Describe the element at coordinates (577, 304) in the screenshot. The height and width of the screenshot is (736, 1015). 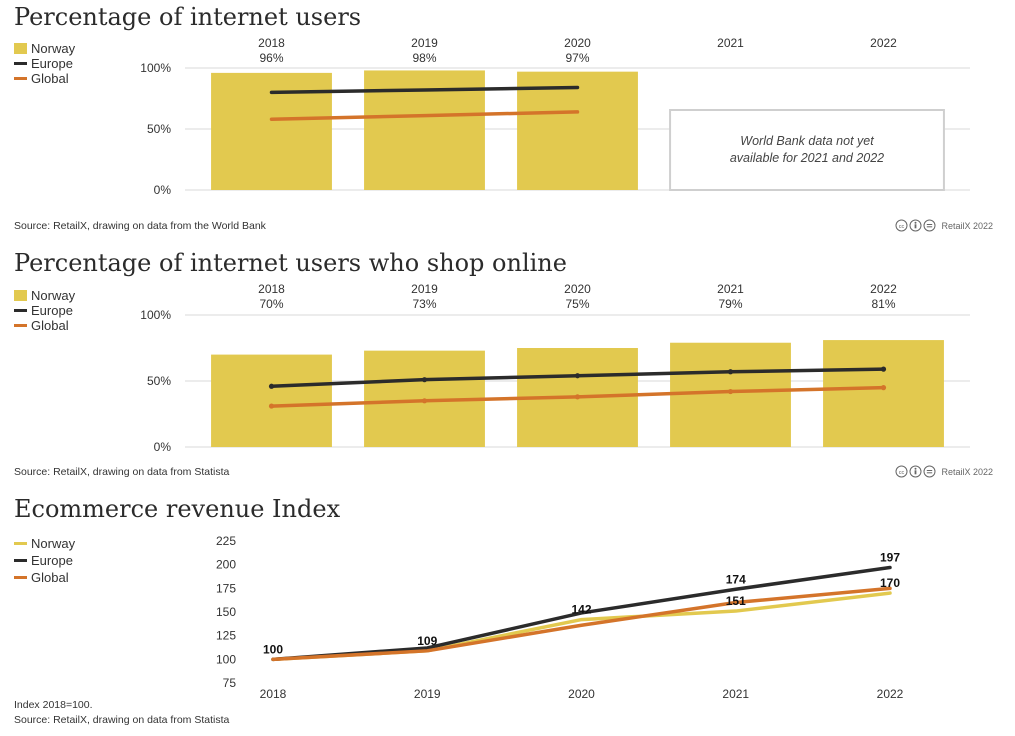
I see `bar-value-label: 75%` at that location.